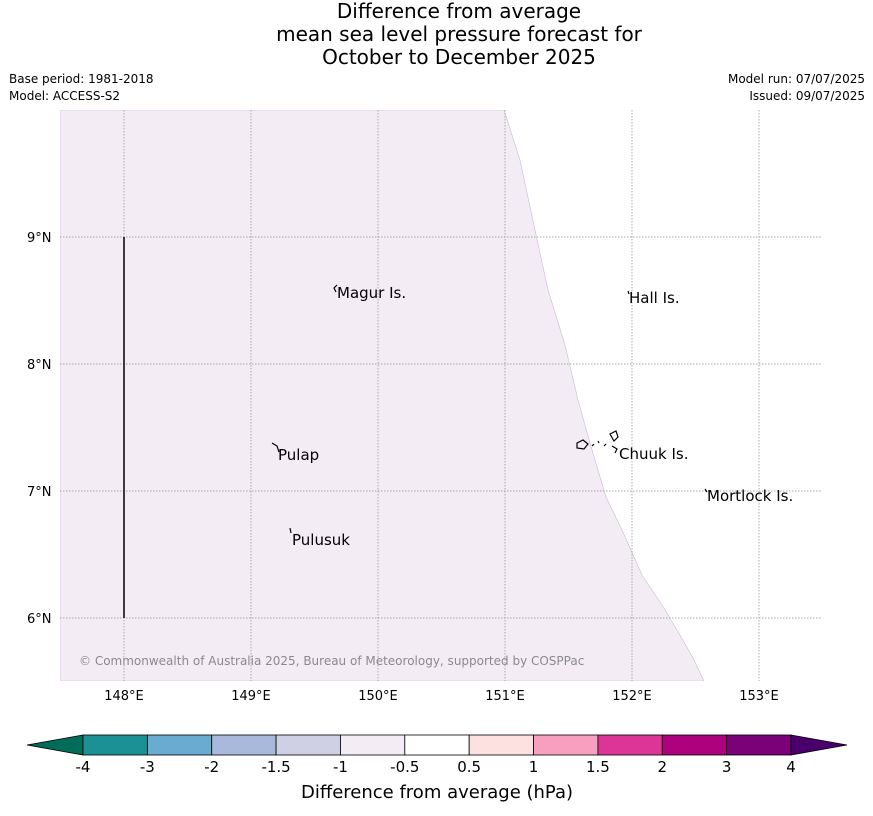  Describe the element at coordinates (39, 492) in the screenshot. I see `lat-label-7: 7°N` at that location.